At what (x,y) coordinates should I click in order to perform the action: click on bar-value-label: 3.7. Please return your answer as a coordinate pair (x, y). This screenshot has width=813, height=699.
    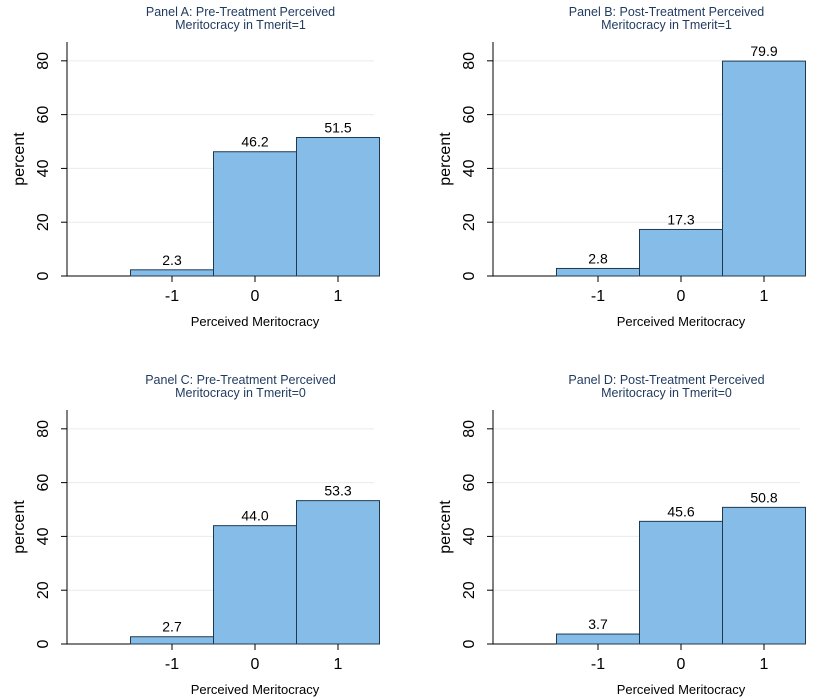
    Looking at the image, I should click on (598, 624).